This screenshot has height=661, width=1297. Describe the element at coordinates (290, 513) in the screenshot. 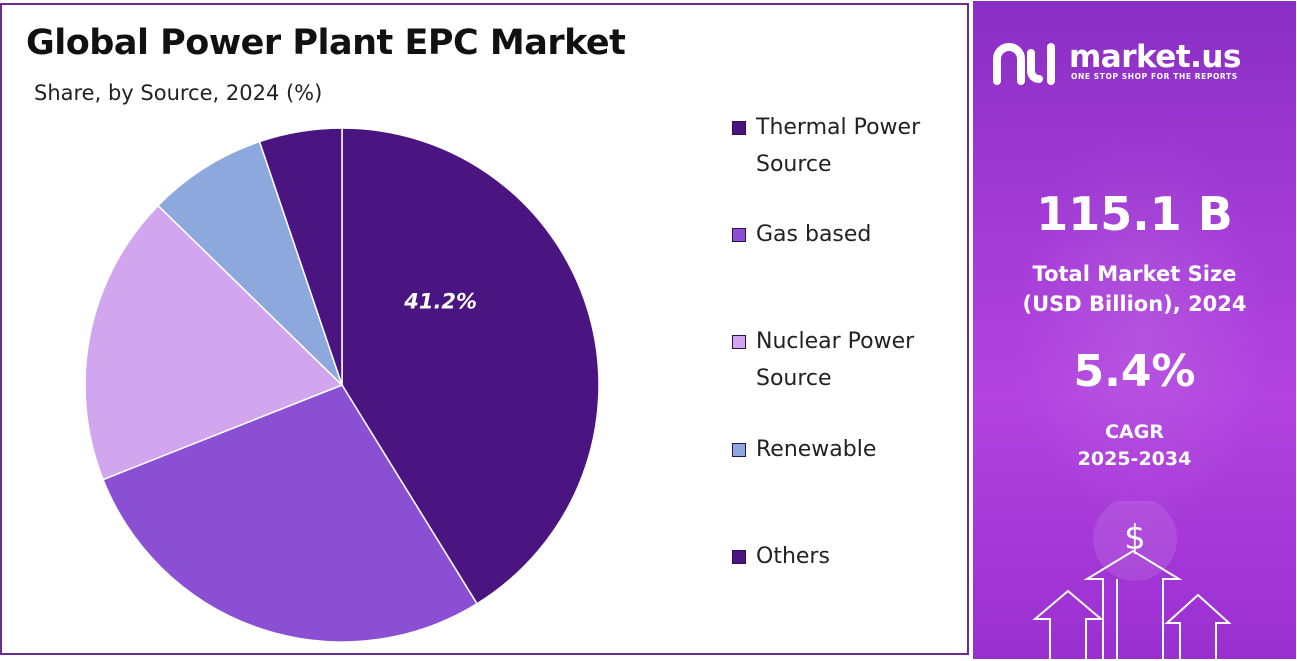

I see `pie-slice-gas-based` at that location.